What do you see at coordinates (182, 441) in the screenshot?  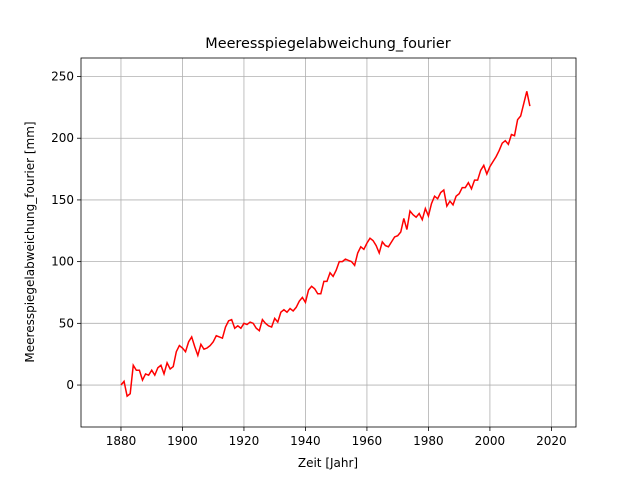 I see `x-tick-label: 1900` at bounding box center [182, 441].